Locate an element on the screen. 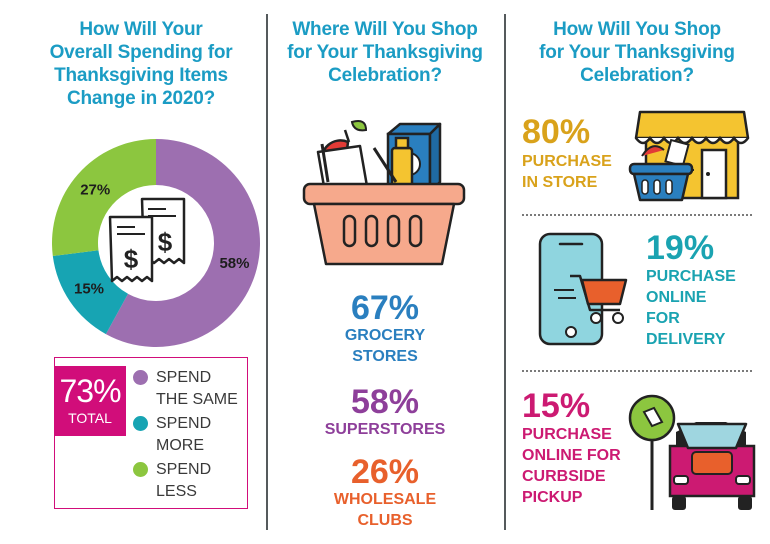 This screenshot has width=770, height=544. stat-wholesale-label: WHOLESALE CLUBS is located at coordinates (385, 510).